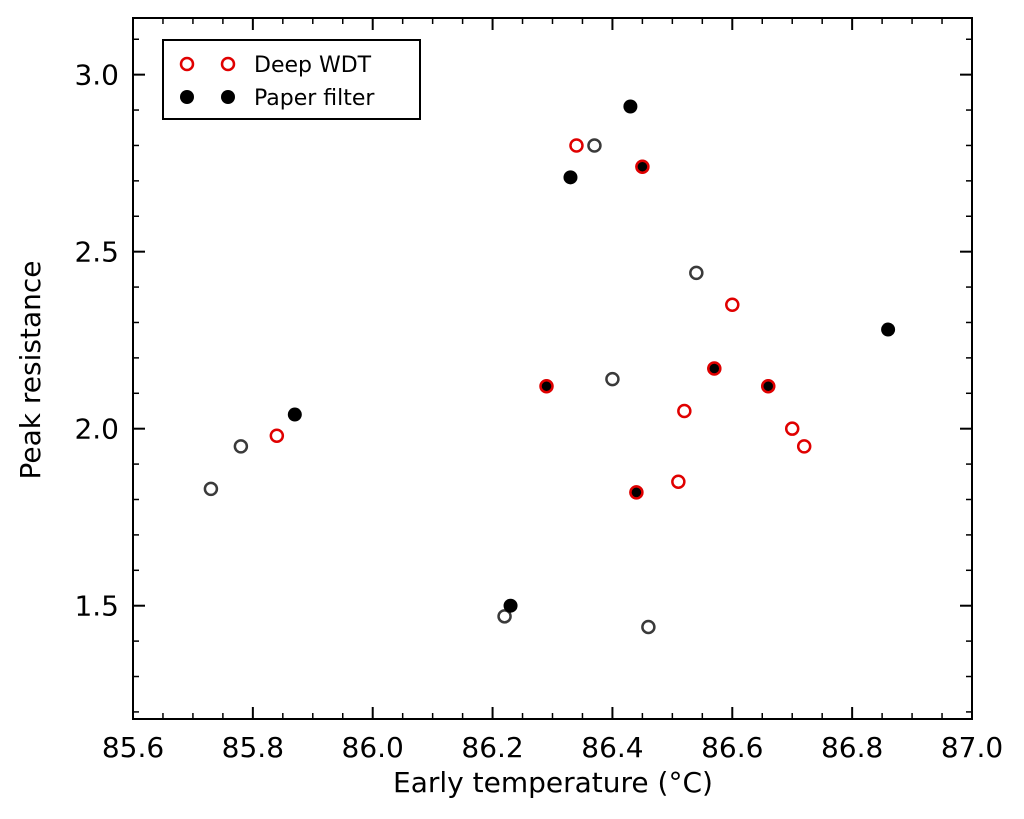  Describe the element at coordinates (373, 747) in the screenshot. I see `x-tick-label: 86.0` at that location.